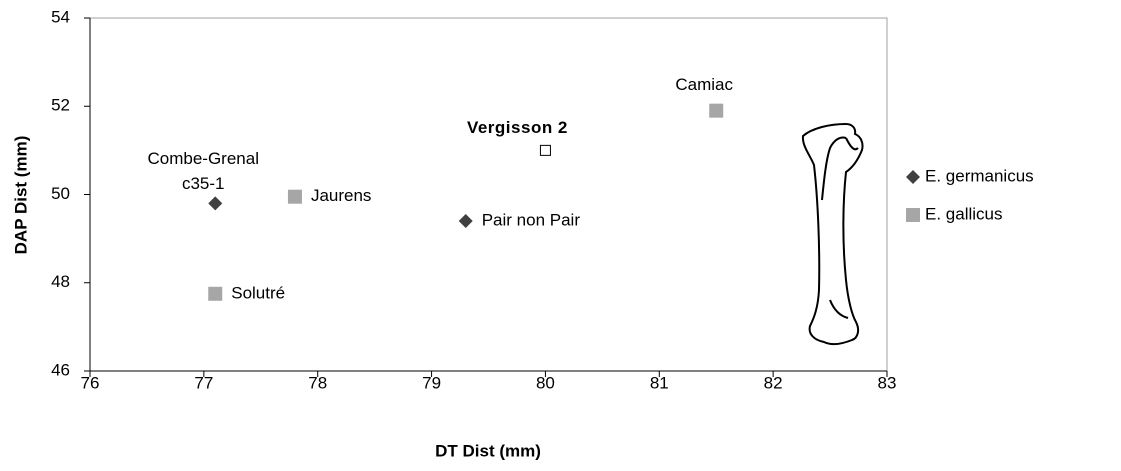  I want to click on point-label: c35-1, so click(203, 183).